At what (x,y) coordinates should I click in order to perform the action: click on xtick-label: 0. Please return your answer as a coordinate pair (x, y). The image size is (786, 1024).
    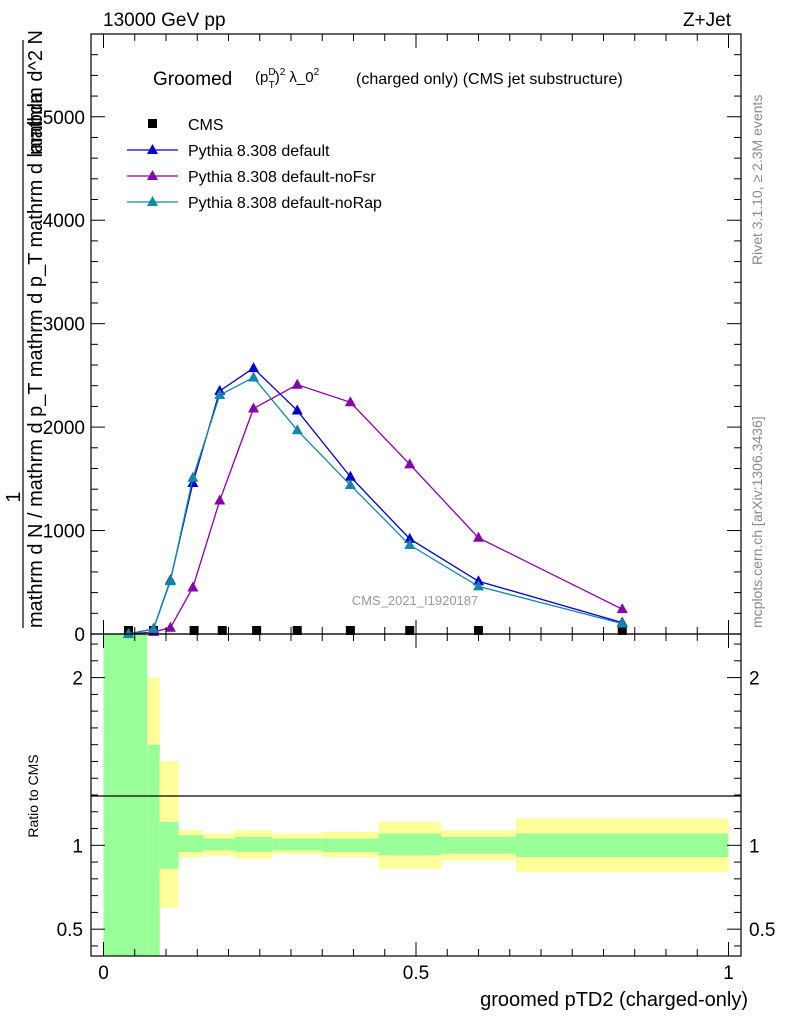
    Looking at the image, I should click on (103, 973).